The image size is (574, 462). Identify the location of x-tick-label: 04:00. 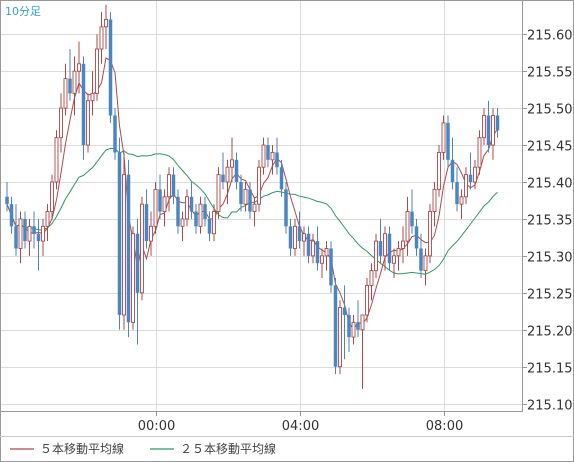
(300, 426).